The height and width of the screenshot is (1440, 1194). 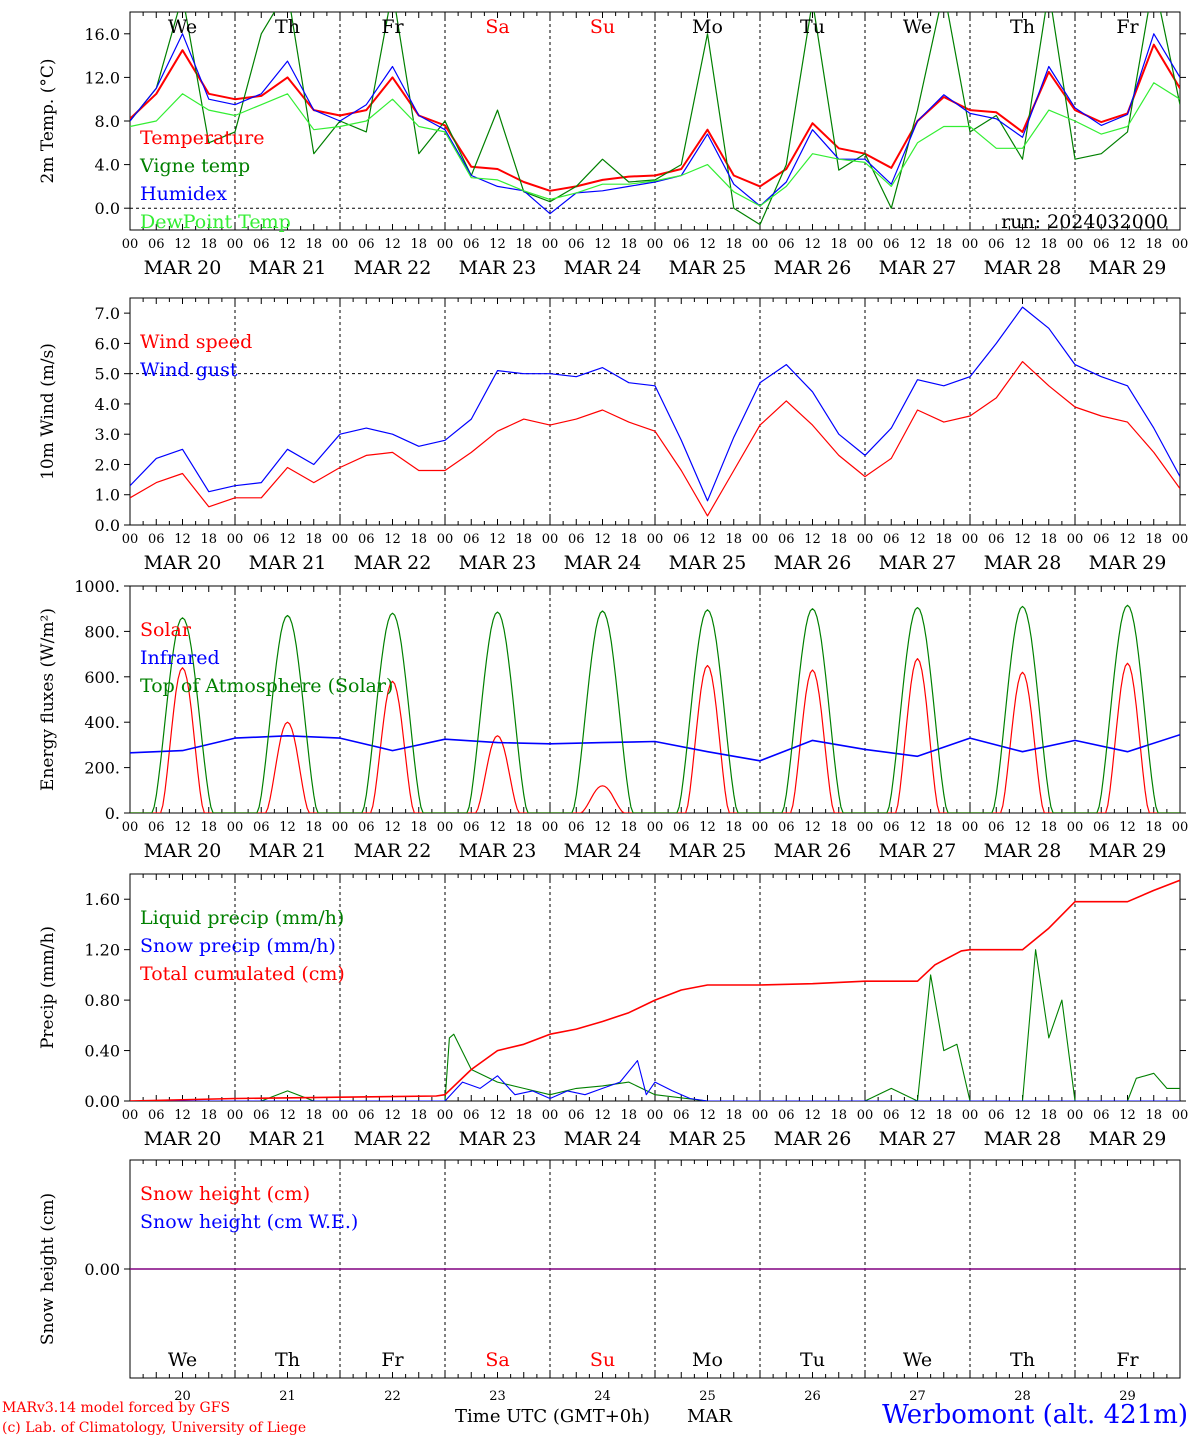 What do you see at coordinates (655, 747) in the screenshot?
I see `series-infrared` at bounding box center [655, 747].